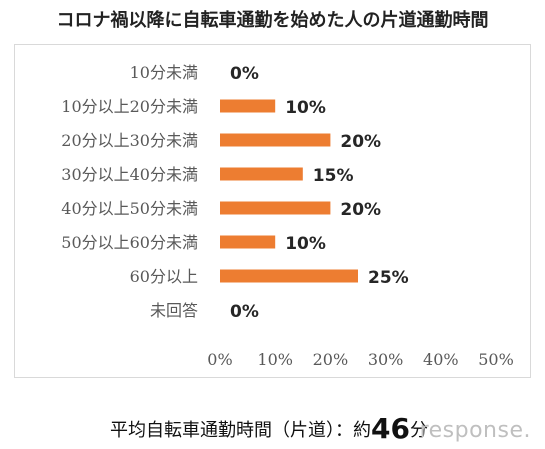  Describe the element at coordinates (129, 208) in the screenshot. I see `category-label: 40分以上50分未満` at that location.